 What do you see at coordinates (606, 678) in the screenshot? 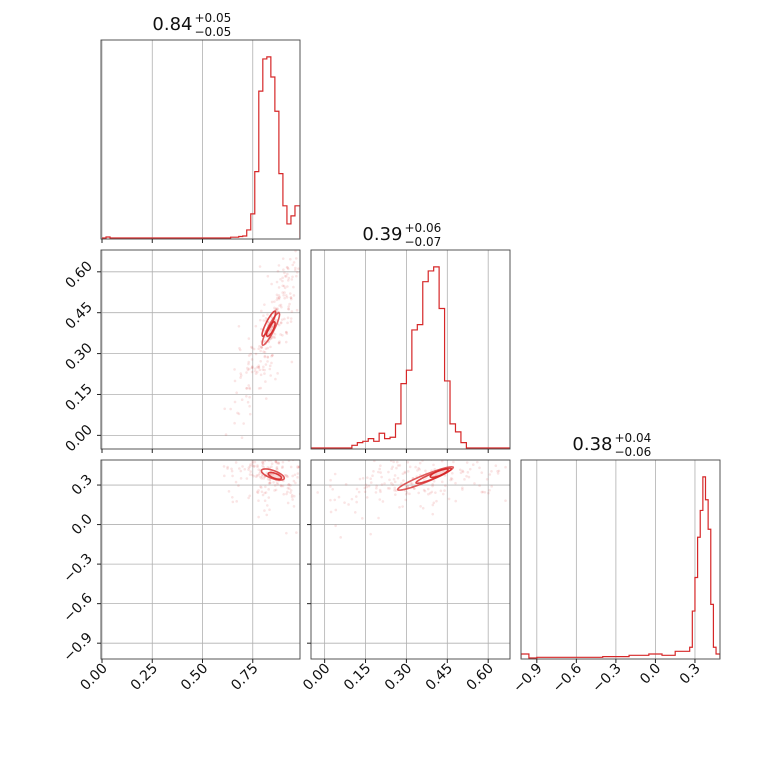
I see `x-tick-label-2: −0.3` at bounding box center [606, 678].